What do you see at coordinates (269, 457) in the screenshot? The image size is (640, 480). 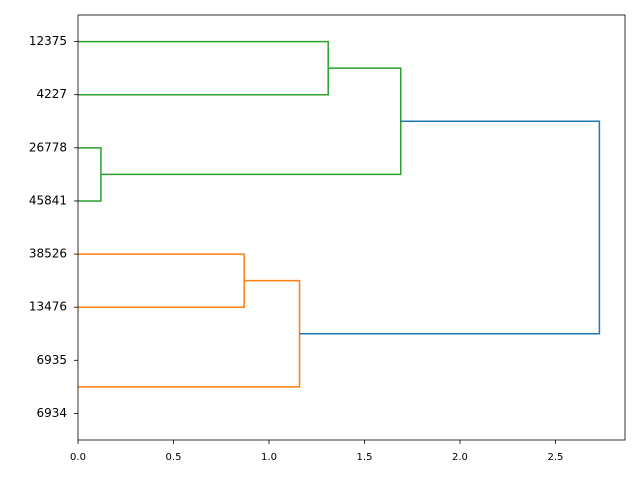 I see `x-tick-label: 1.0` at bounding box center [269, 457].